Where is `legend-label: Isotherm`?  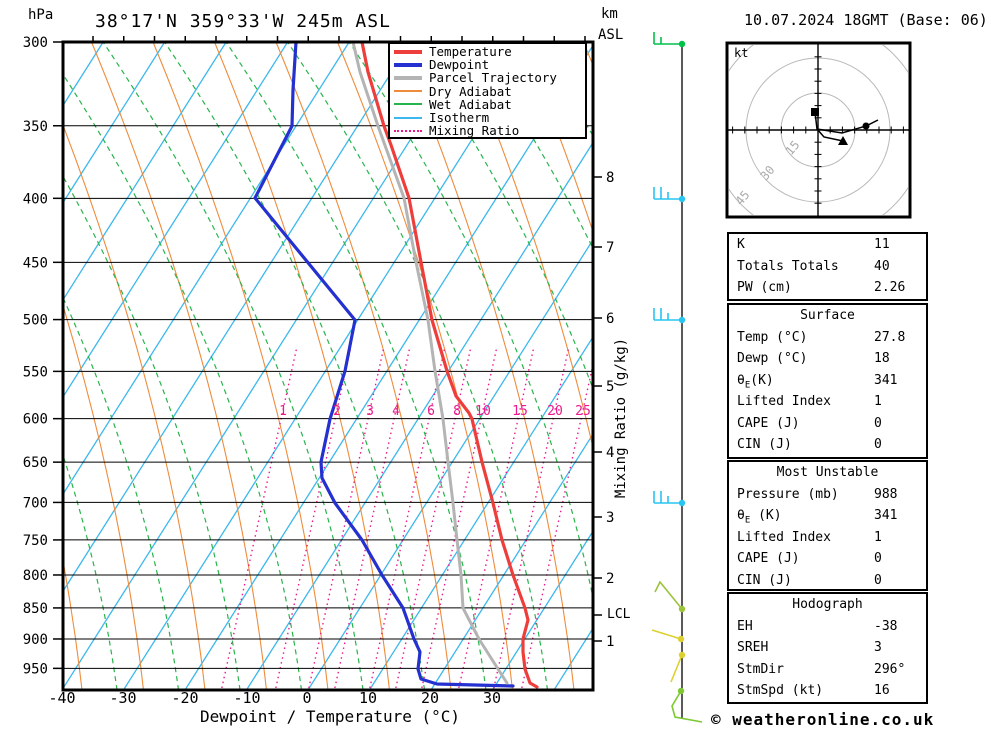 legend-label: Isotherm is located at coordinates (459, 118).